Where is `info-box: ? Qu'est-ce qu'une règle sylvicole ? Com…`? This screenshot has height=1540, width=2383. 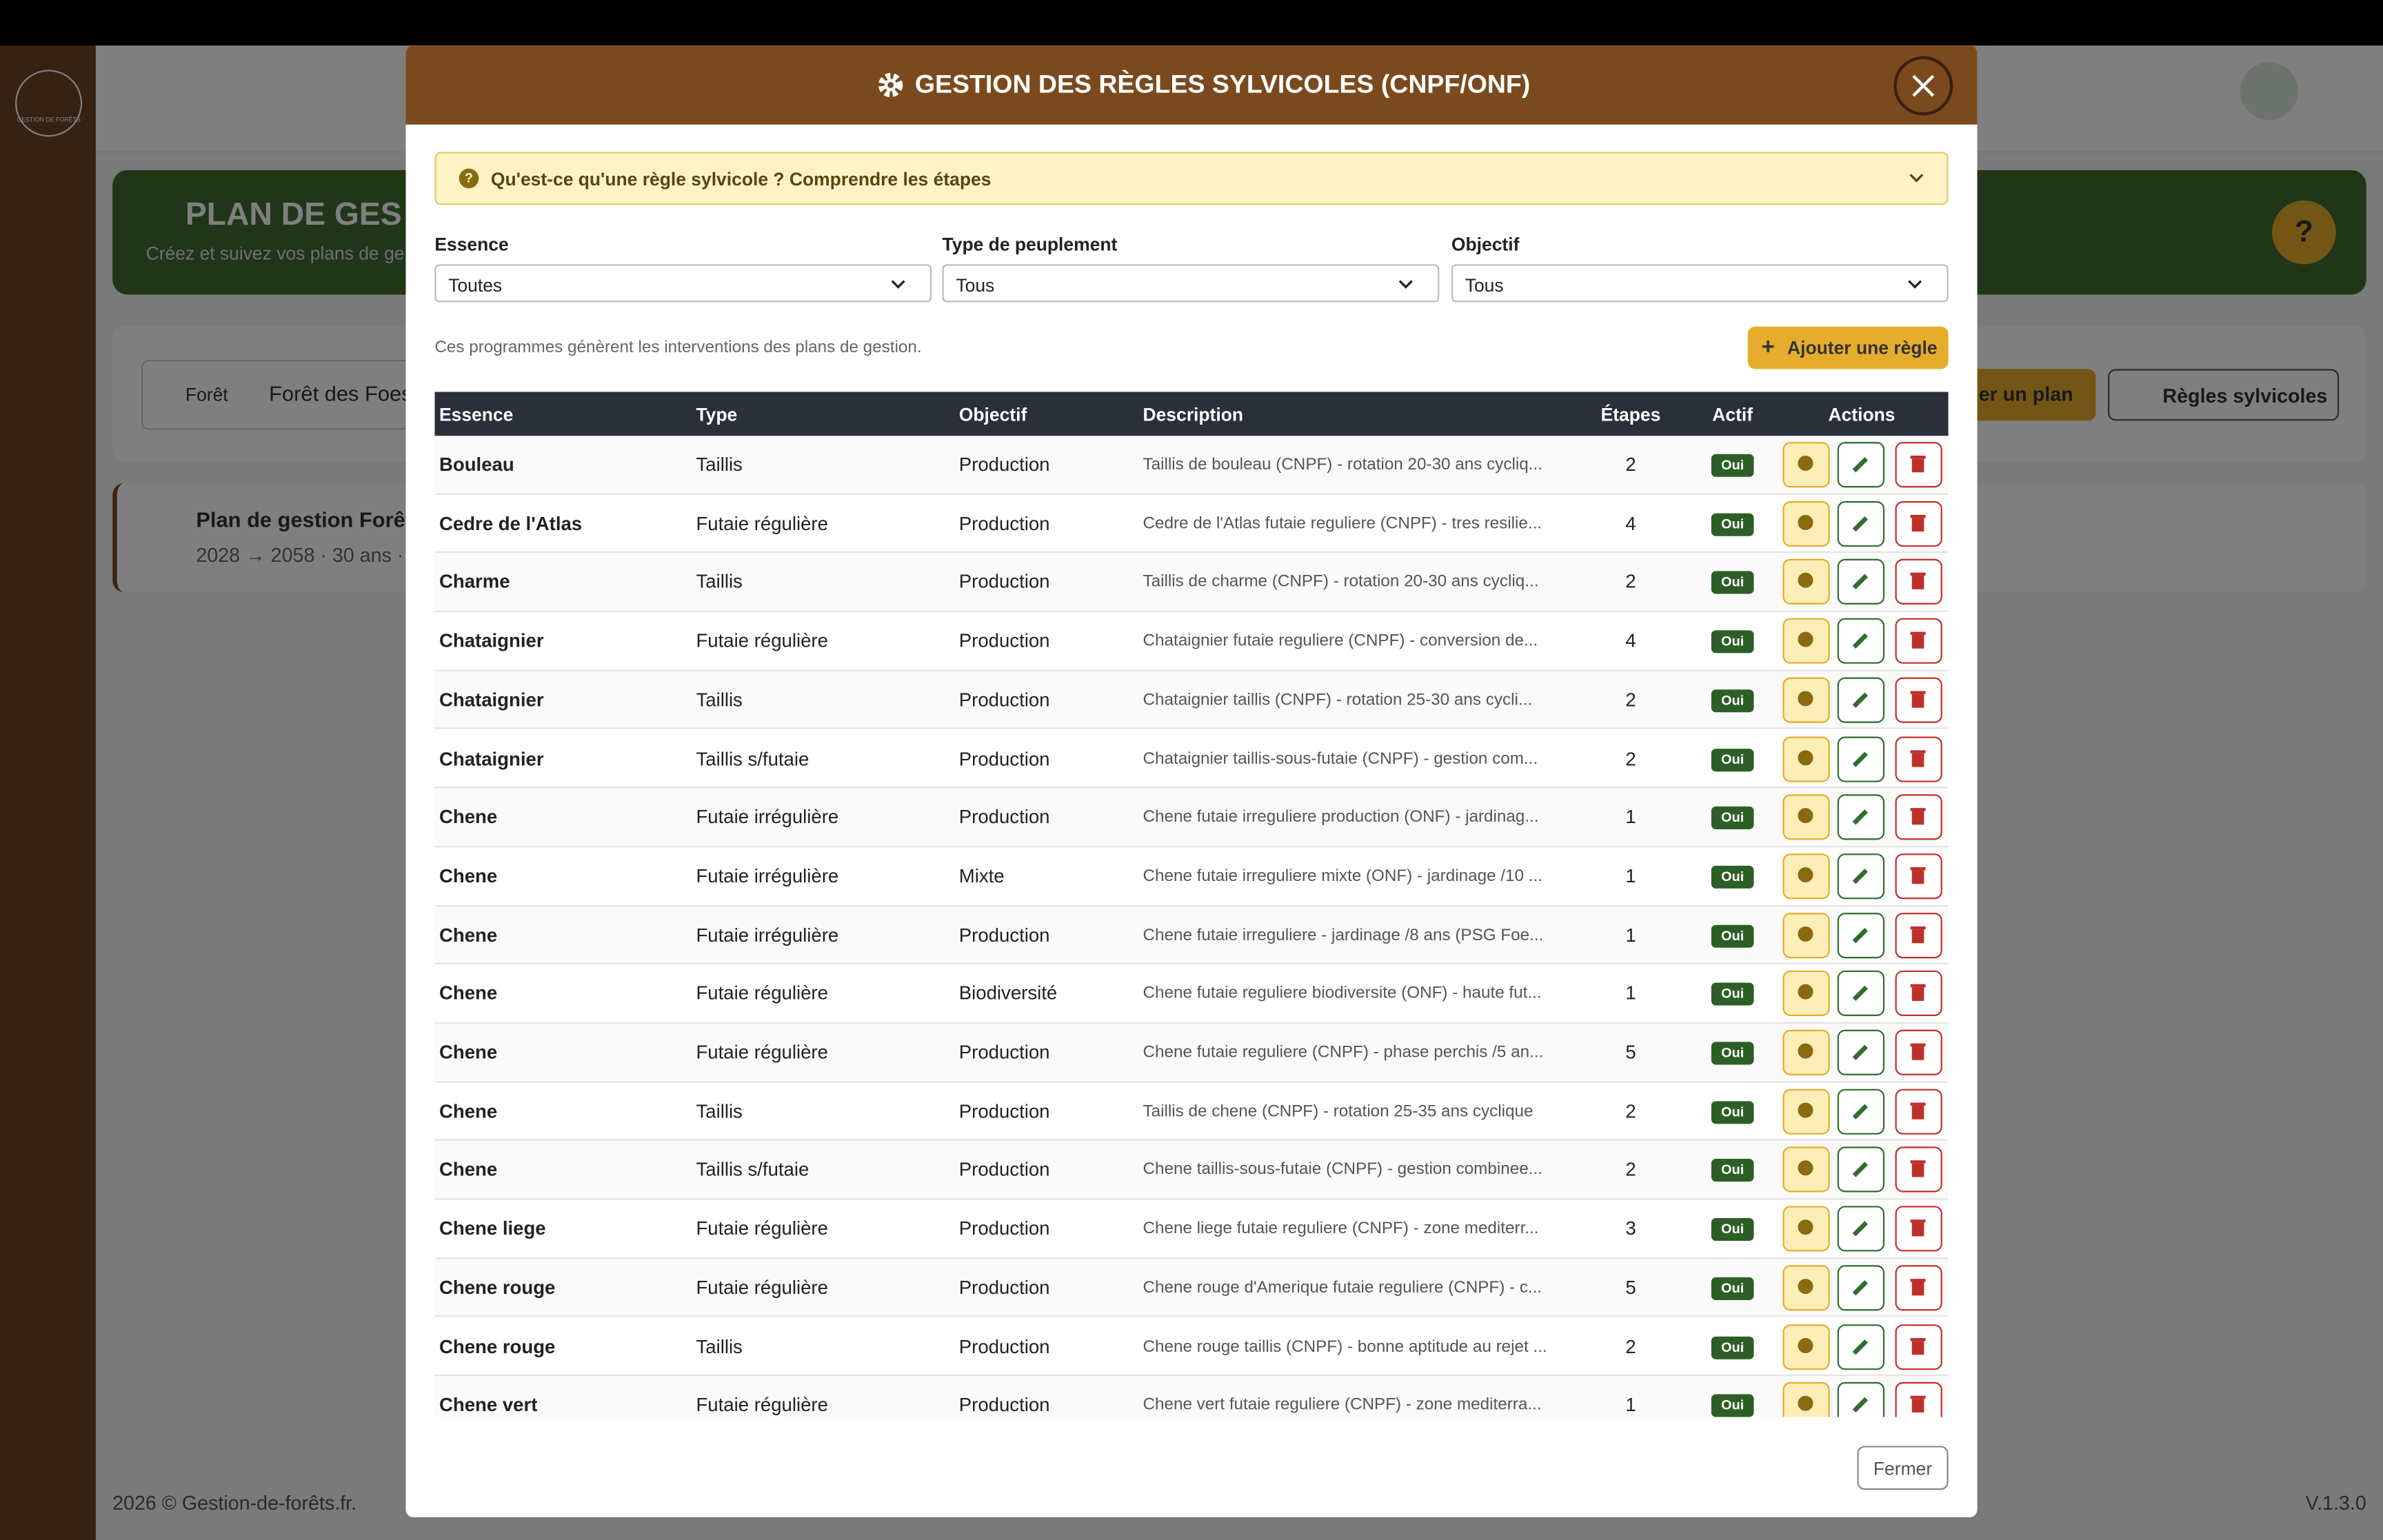 info-box: ? Qu'est-ce qu'une règle sylvicole ? Com… is located at coordinates (1191, 178).